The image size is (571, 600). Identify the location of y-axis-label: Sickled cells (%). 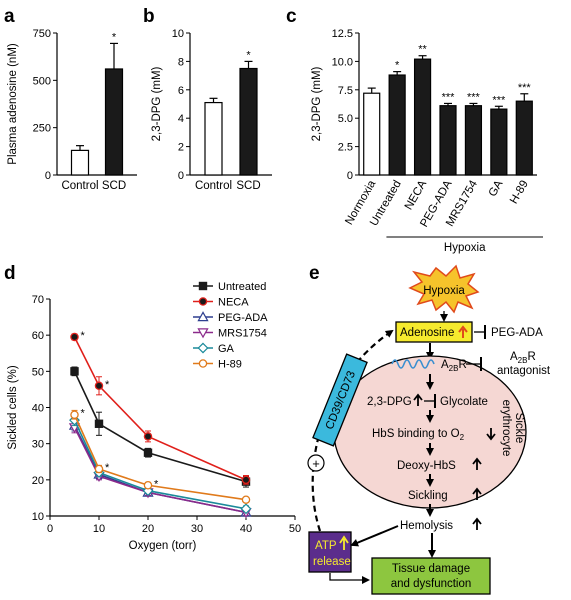
(13, 407).